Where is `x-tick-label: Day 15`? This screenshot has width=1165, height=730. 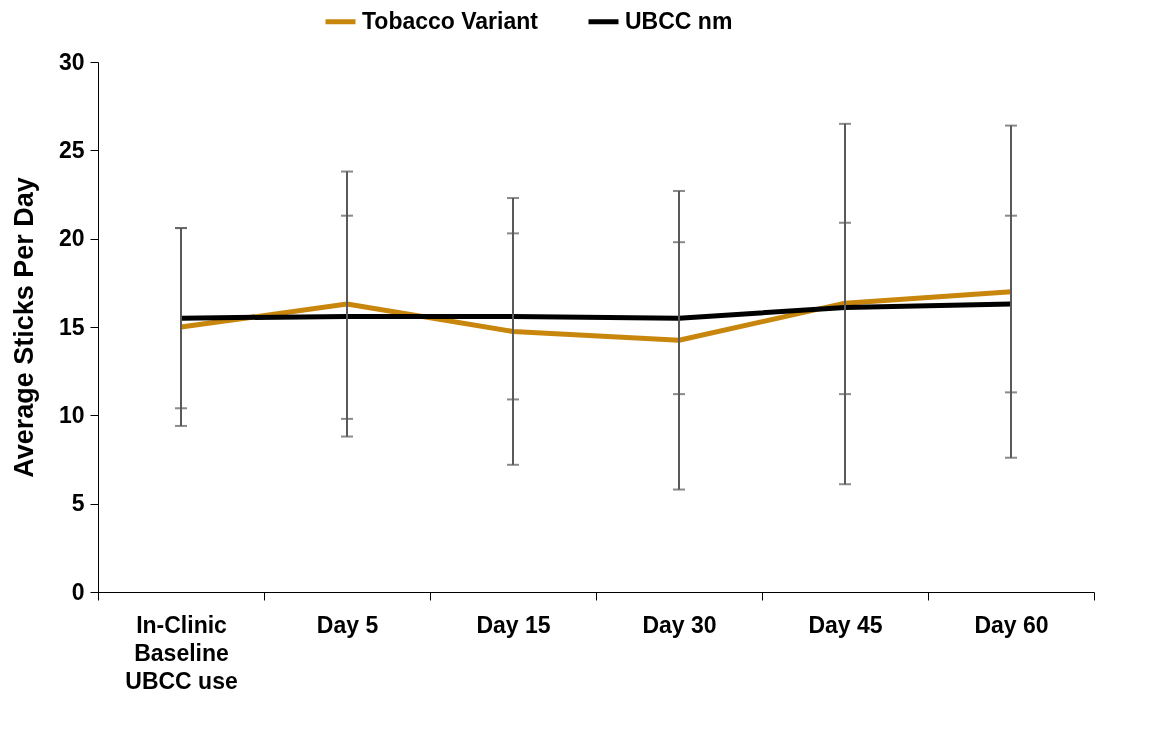 x-tick-label: Day 15 is located at coordinates (513, 624).